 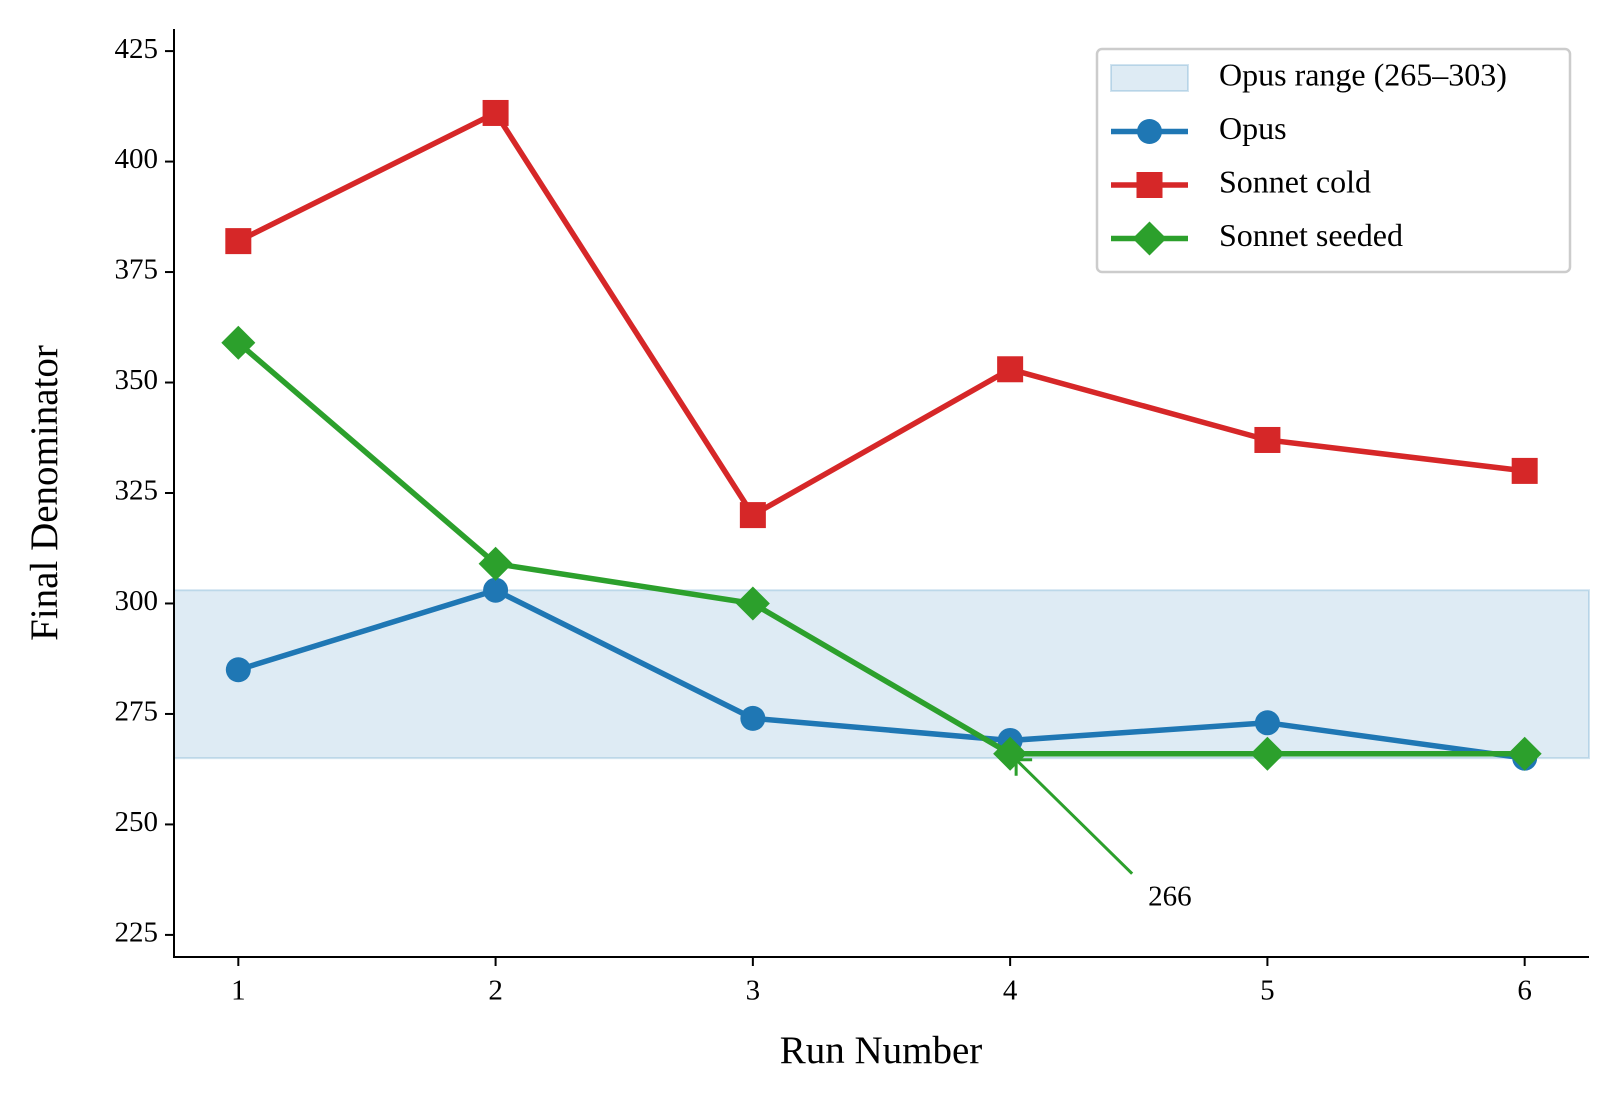 What do you see at coordinates (137, 270) in the screenshot?
I see `y-tick-label: 375` at bounding box center [137, 270].